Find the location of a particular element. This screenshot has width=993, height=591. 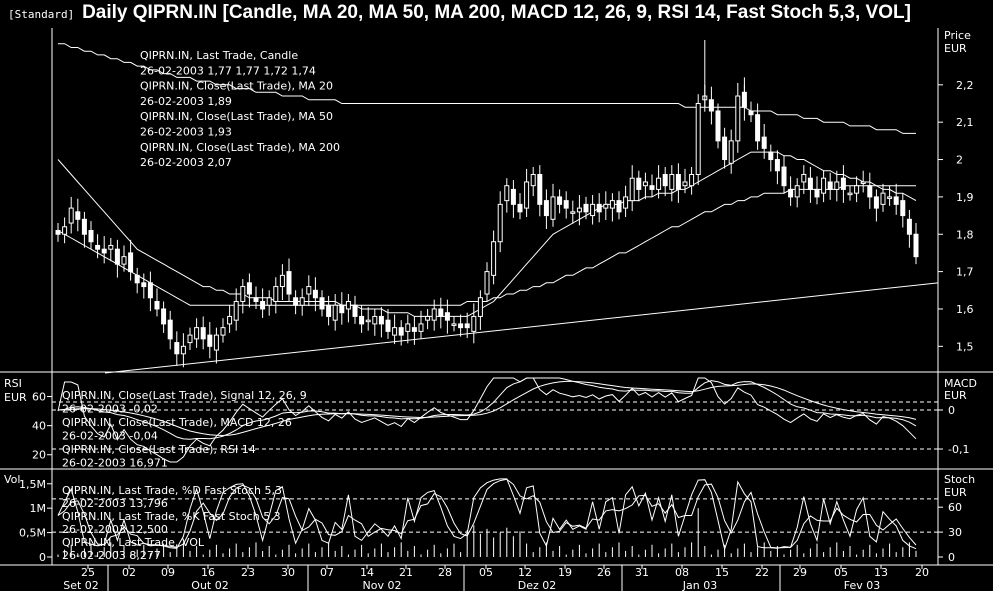

x-month-label: Dez 02 is located at coordinates (537, 585).